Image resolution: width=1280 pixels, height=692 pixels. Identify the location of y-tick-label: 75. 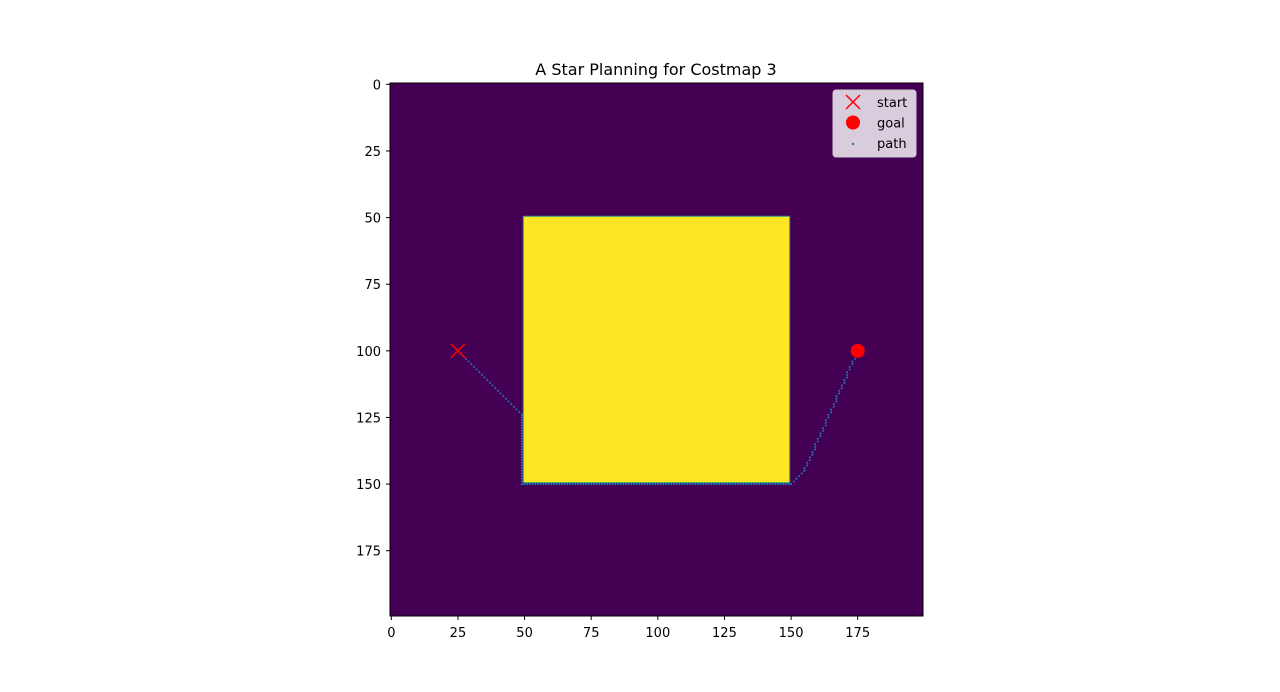
(372, 285).